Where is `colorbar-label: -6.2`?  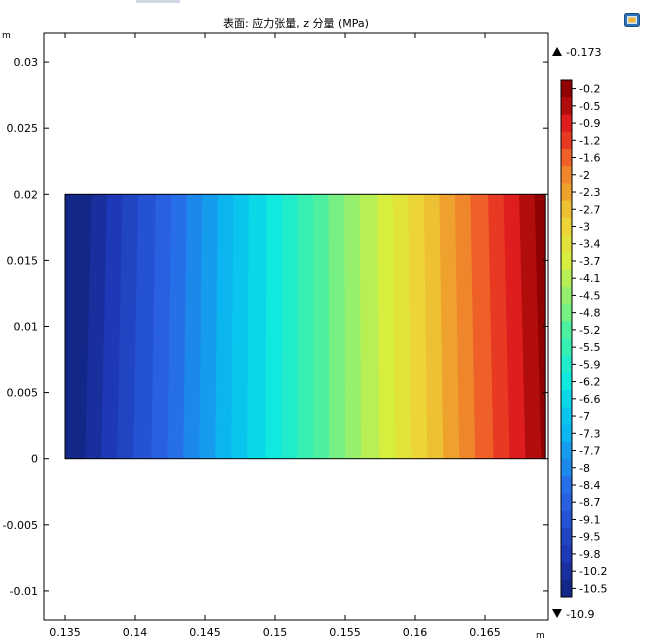
colorbar-label: -6.2 is located at coordinates (589, 382).